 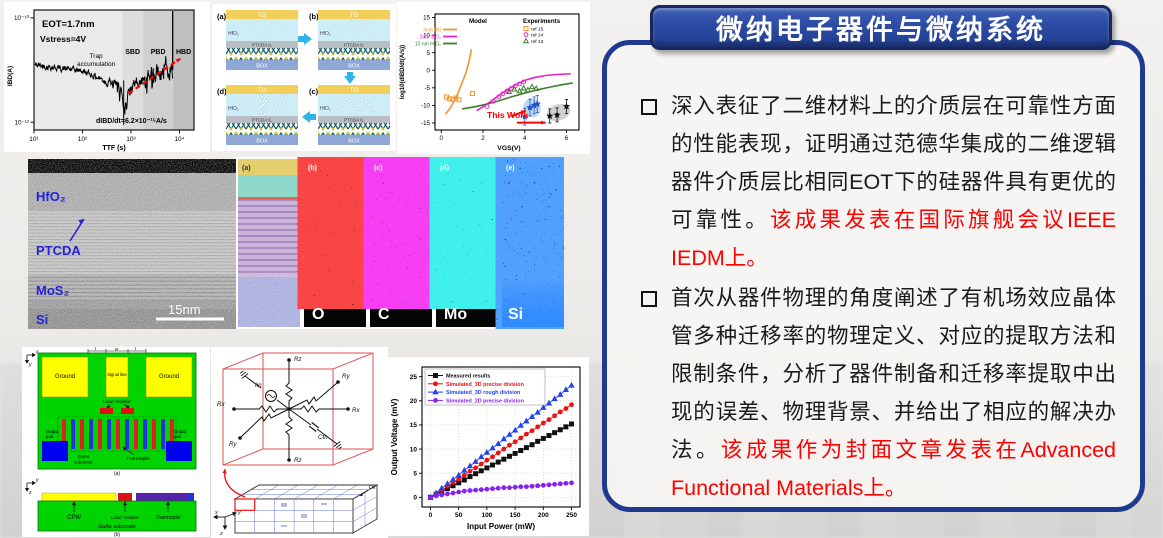 What do you see at coordinates (154, 76) in the screenshot?
I see `trend-line` at bounding box center [154, 76].